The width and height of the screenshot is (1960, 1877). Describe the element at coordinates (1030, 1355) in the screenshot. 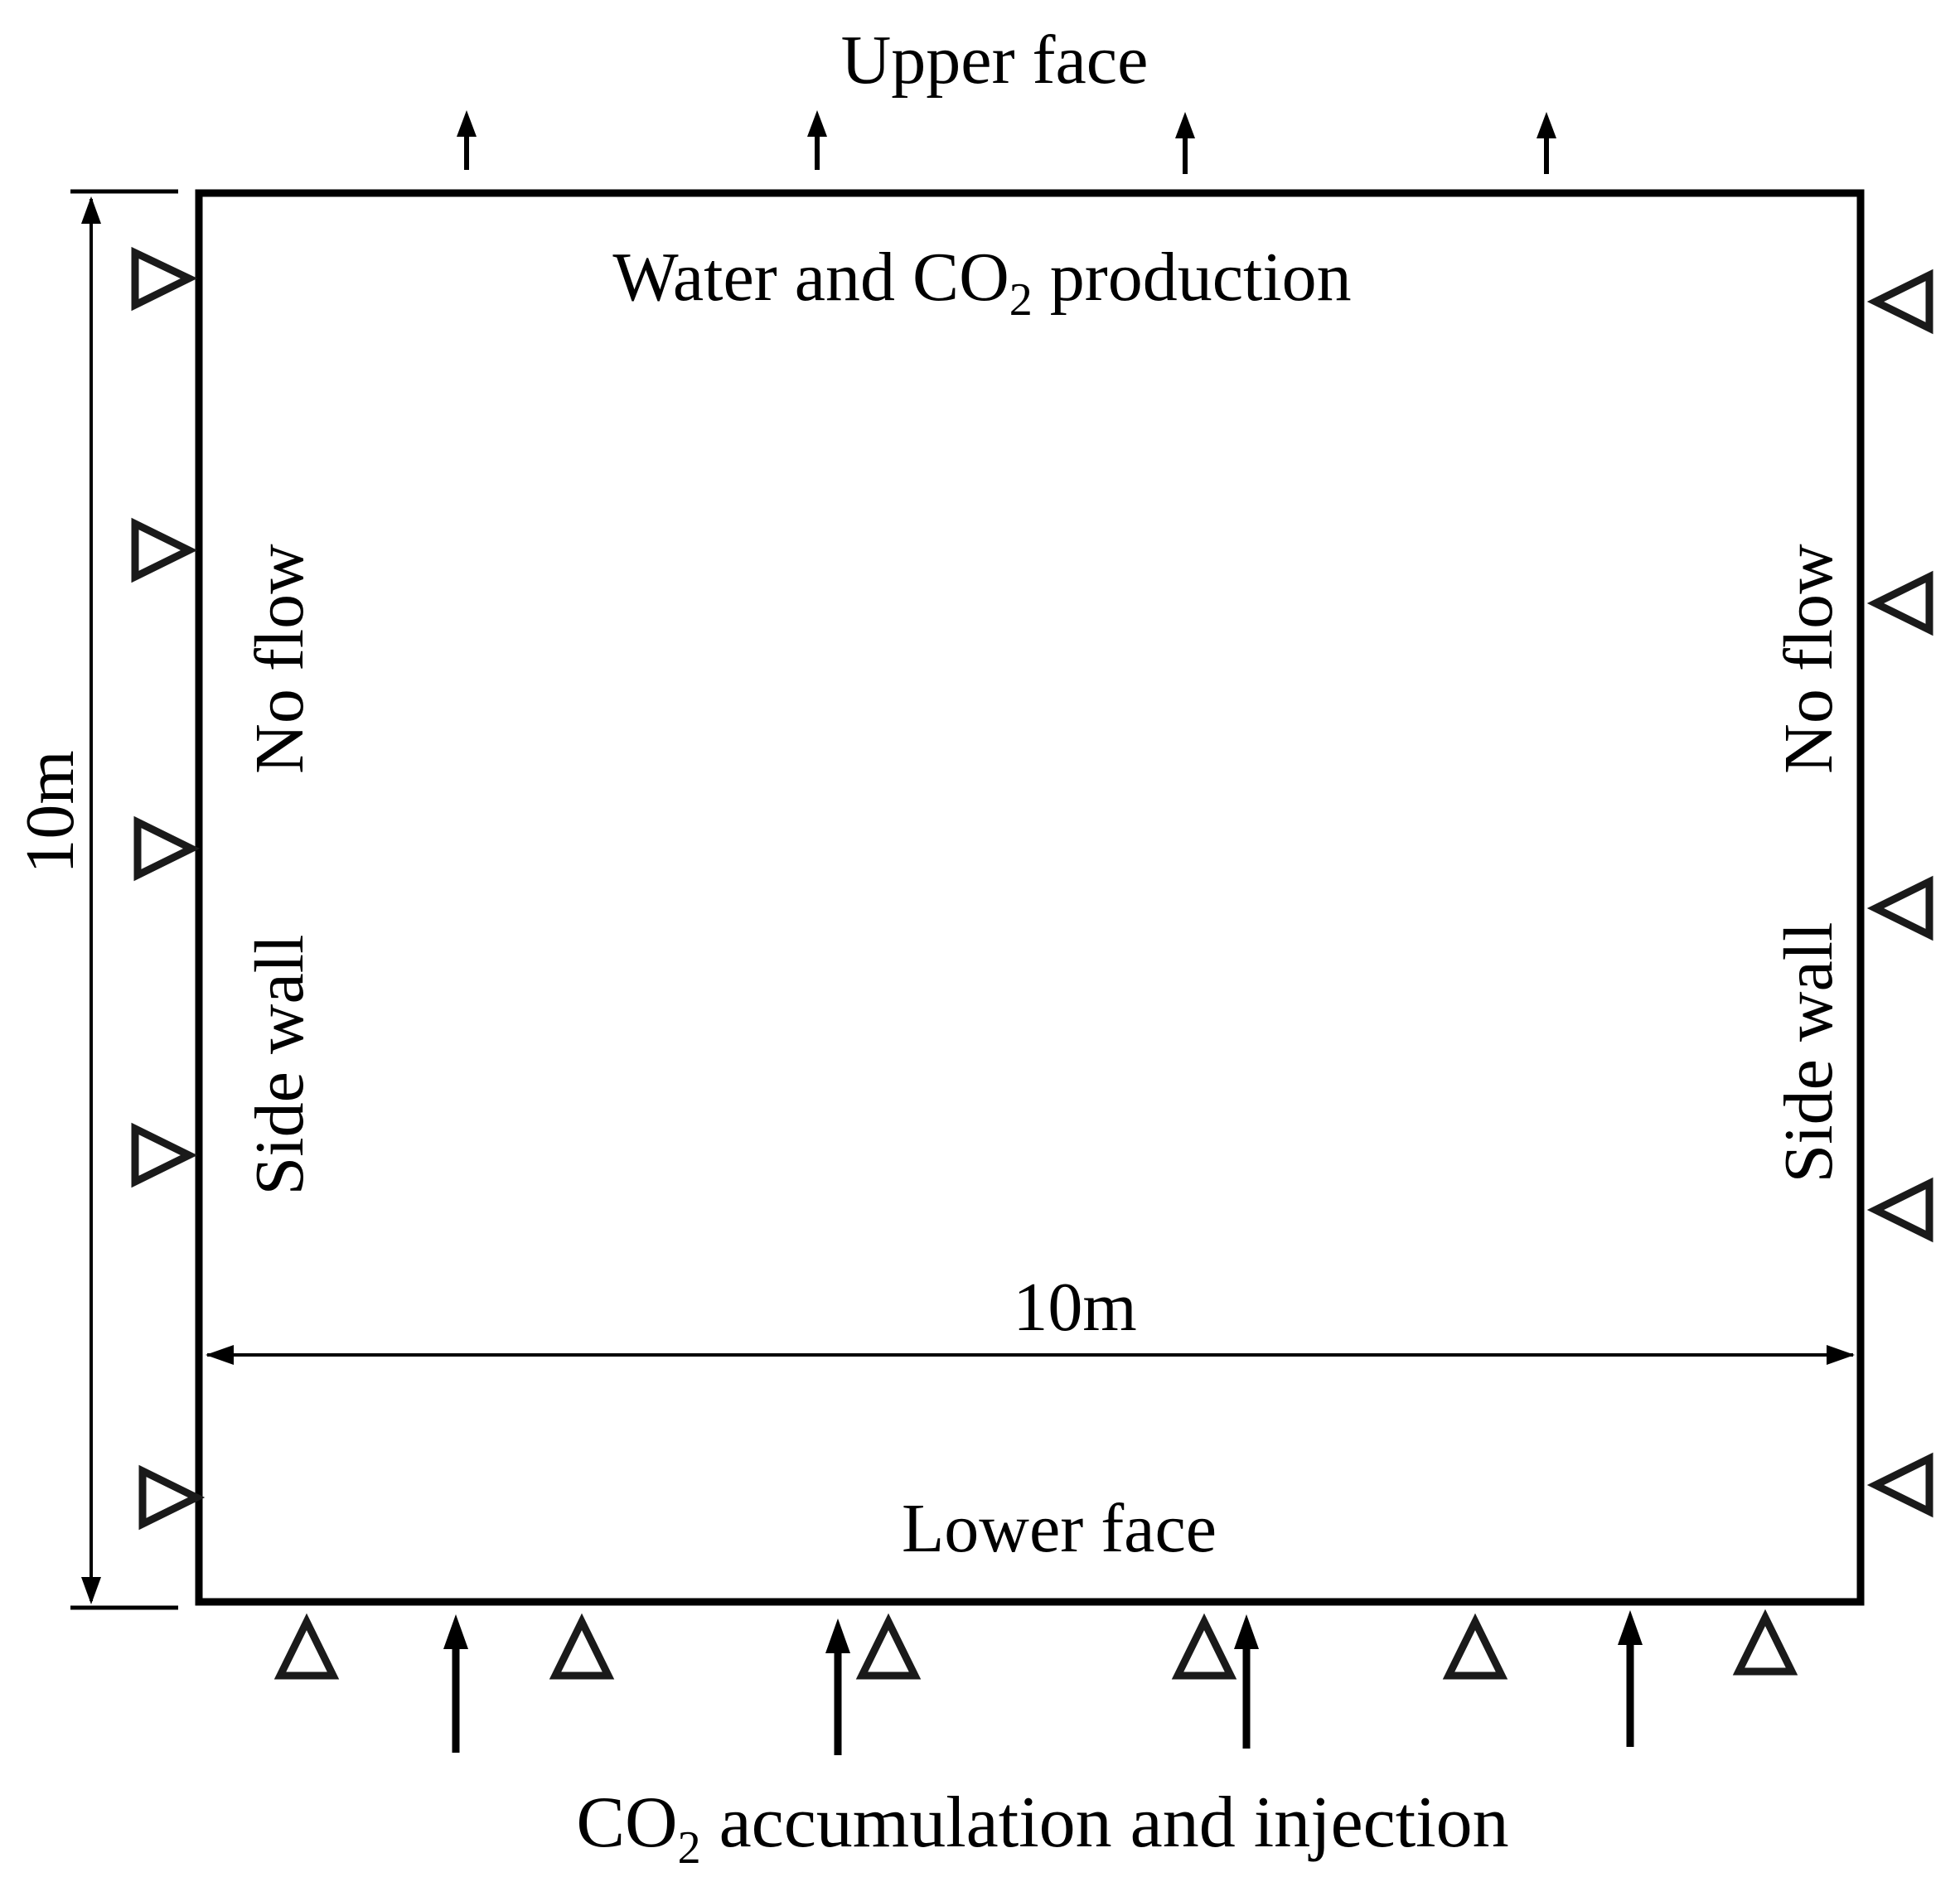

I see `width-dimension` at that location.